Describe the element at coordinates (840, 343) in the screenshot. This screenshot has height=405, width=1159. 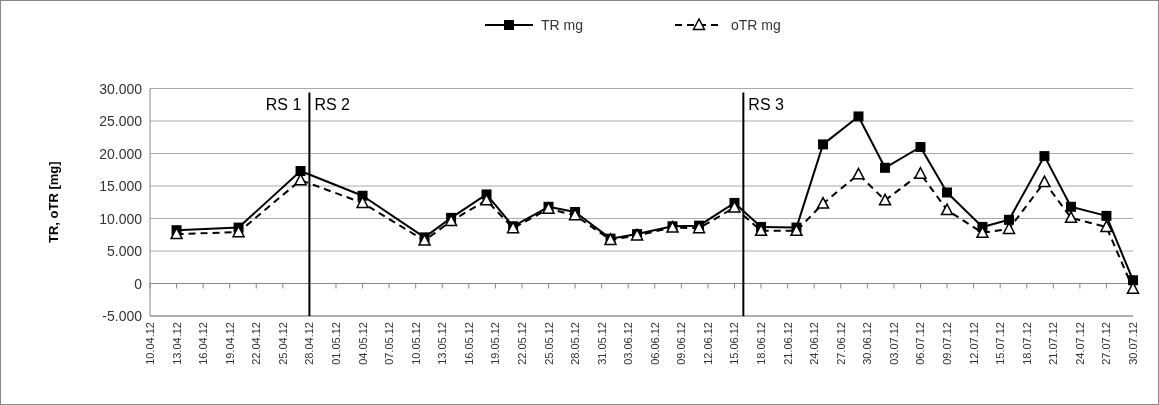
I see `x-tick-label: 27.06.12` at that location.